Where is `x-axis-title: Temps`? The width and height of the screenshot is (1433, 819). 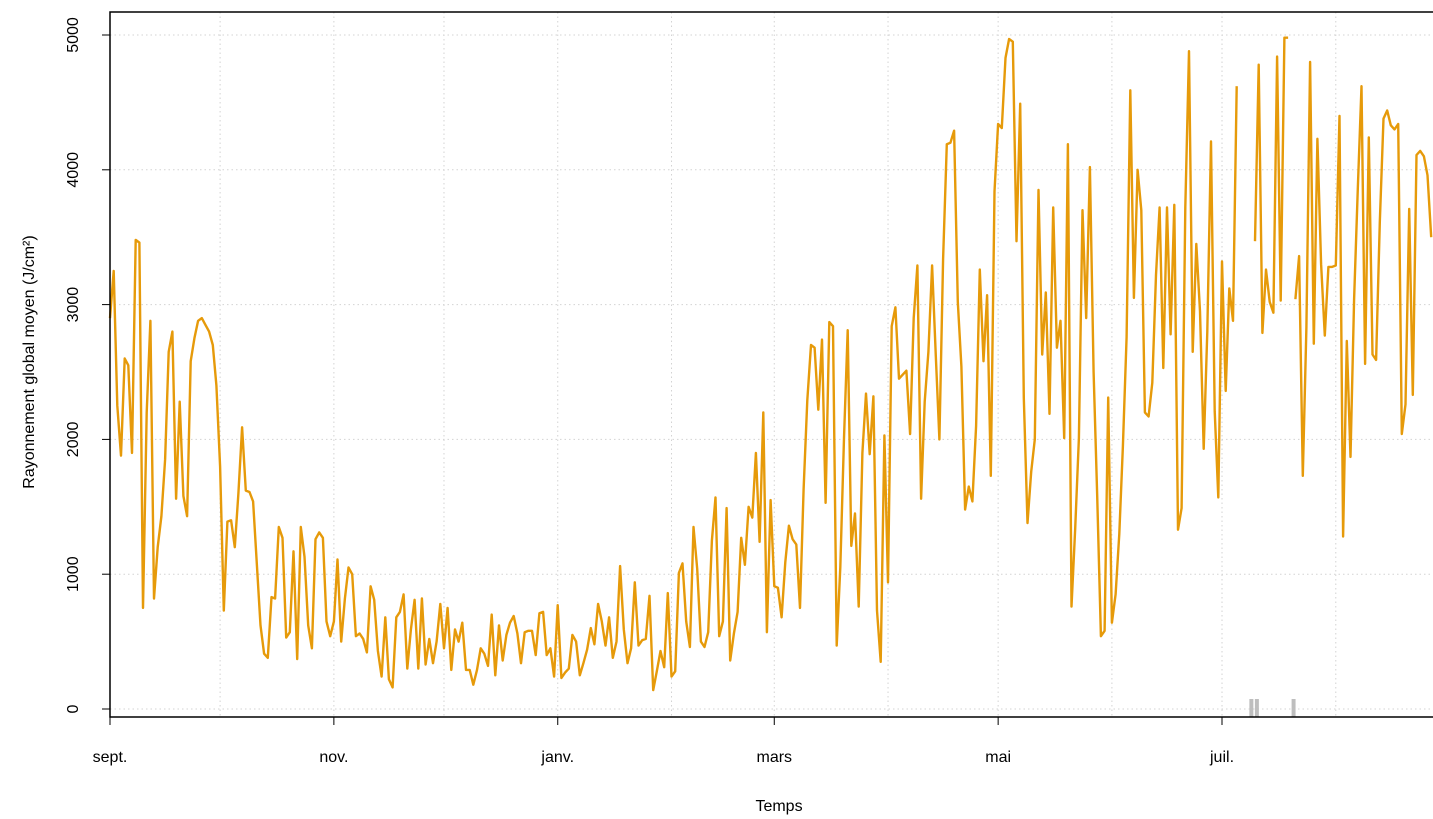 x-axis-title: Temps is located at coordinates (778, 806).